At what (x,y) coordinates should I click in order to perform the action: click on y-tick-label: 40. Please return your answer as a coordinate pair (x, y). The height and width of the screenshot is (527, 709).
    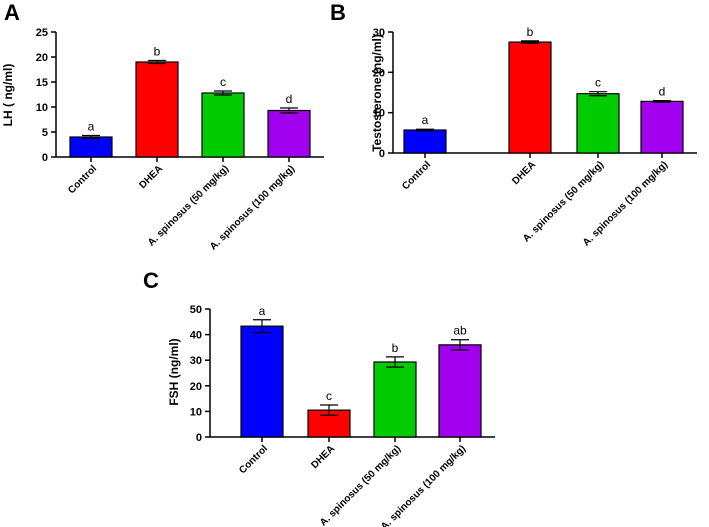
    Looking at the image, I should click on (196, 336).